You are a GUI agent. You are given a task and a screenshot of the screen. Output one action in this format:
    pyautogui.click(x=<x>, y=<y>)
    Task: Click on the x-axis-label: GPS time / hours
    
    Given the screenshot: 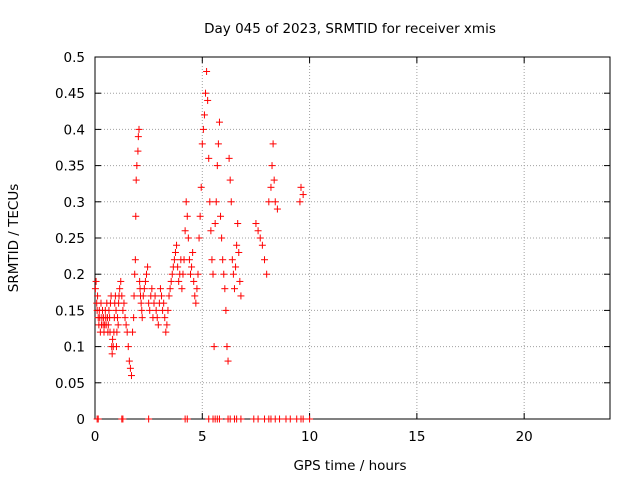 What is the action you would take?
    pyautogui.click(x=349, y=466)
    